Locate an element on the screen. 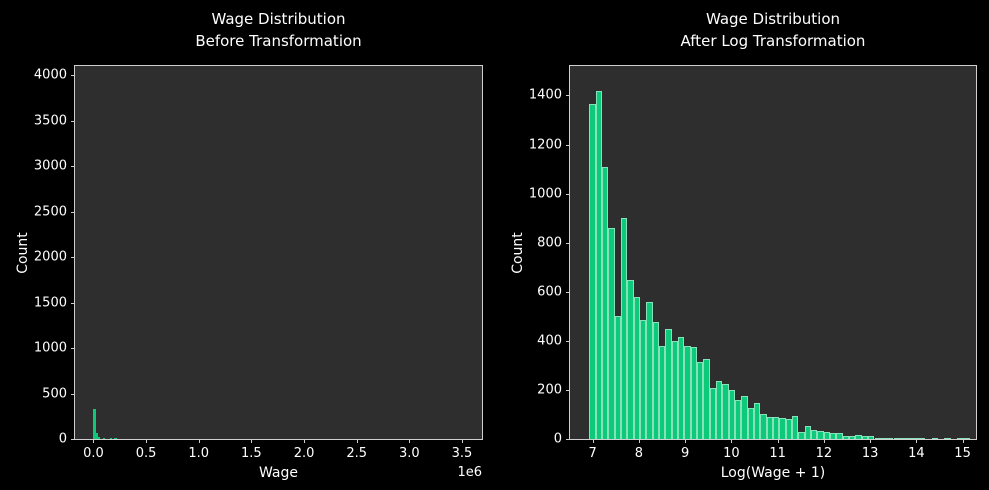 Image resolution: width=989 pixels, height=490 pixels. y-tick-label: 200 is located at coordinates (549, 390).